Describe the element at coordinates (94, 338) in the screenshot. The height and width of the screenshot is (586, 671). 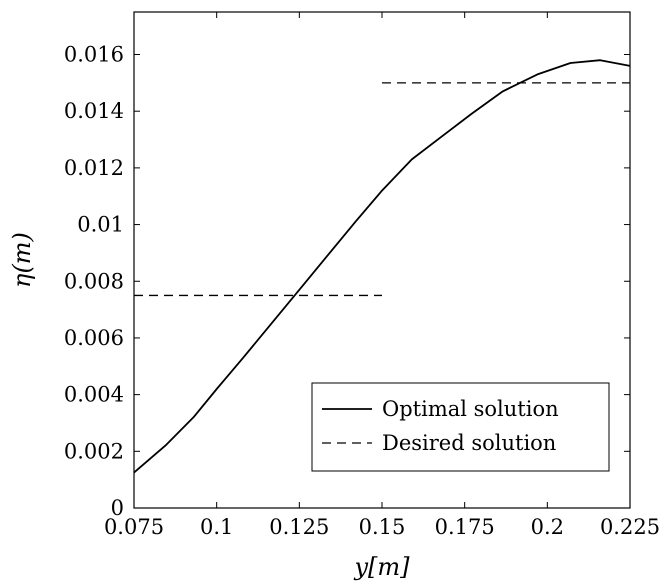
I see `y-tick-label: 0.006` at that location.